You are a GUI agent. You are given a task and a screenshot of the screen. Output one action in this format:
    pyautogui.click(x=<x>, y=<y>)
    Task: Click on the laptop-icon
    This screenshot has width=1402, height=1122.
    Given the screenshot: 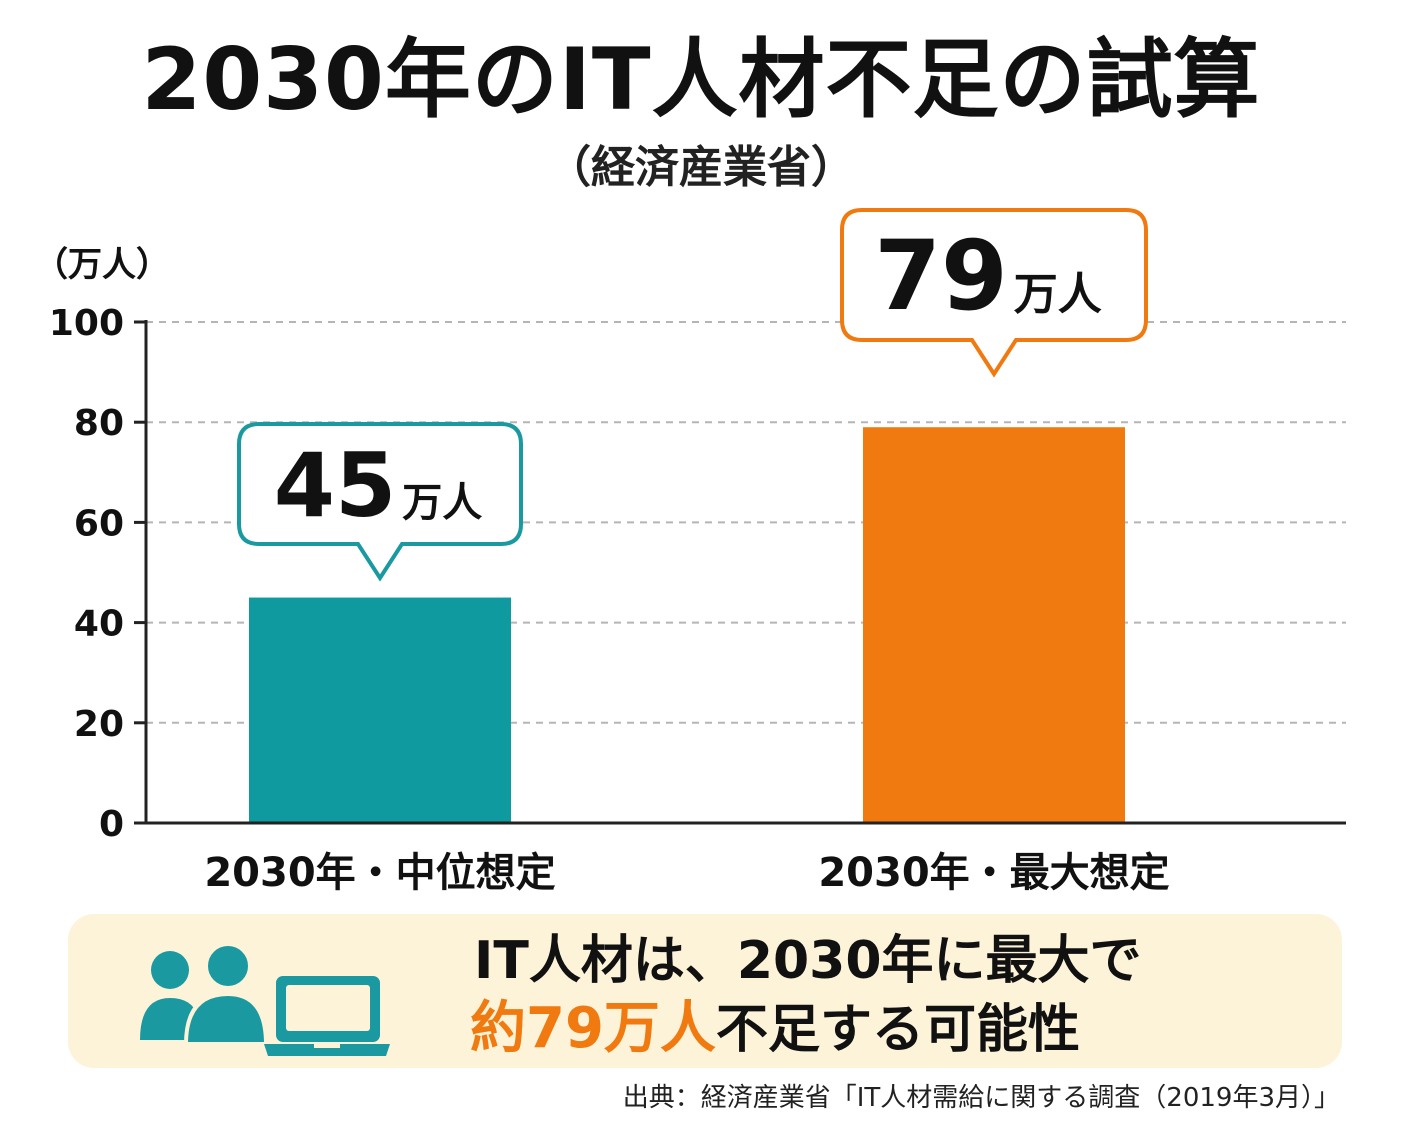 What is the action you would take?
    pyautogui.click(x=327, y=1016)
    